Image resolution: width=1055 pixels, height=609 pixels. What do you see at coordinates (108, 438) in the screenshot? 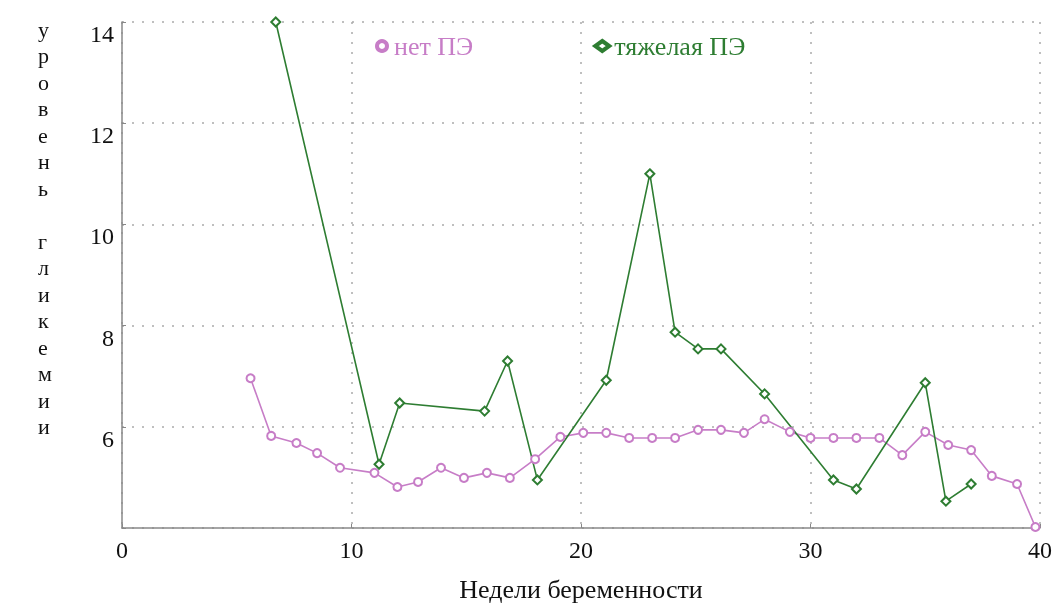
I see `y-tick-label: 6` at bounding box center [108, 438].